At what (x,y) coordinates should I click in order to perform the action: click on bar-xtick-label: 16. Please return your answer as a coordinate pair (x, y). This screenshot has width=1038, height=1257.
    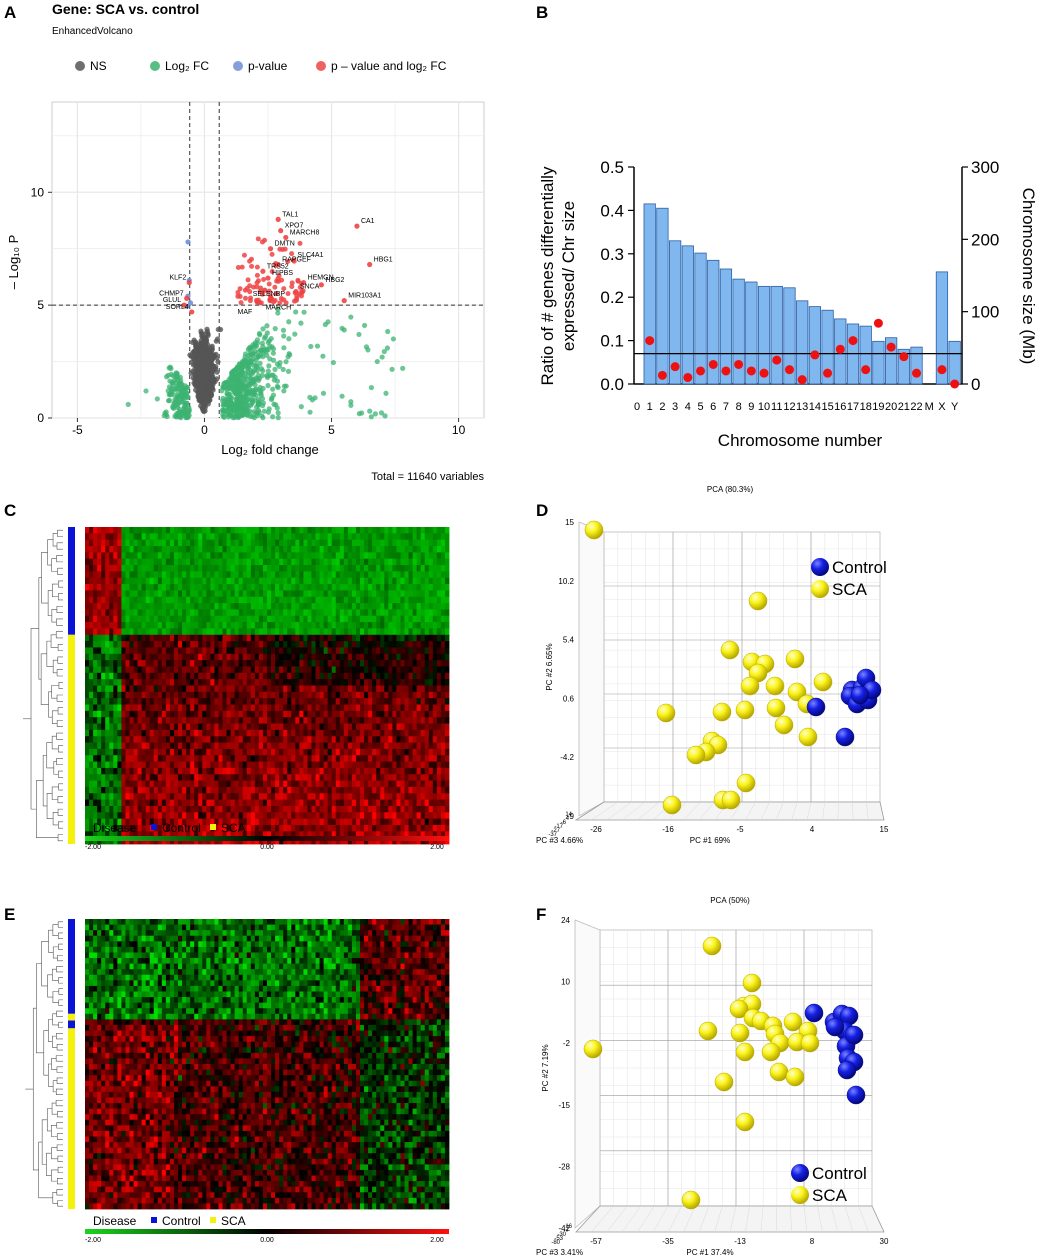
    Looking at the image, I should click on (840, 407).